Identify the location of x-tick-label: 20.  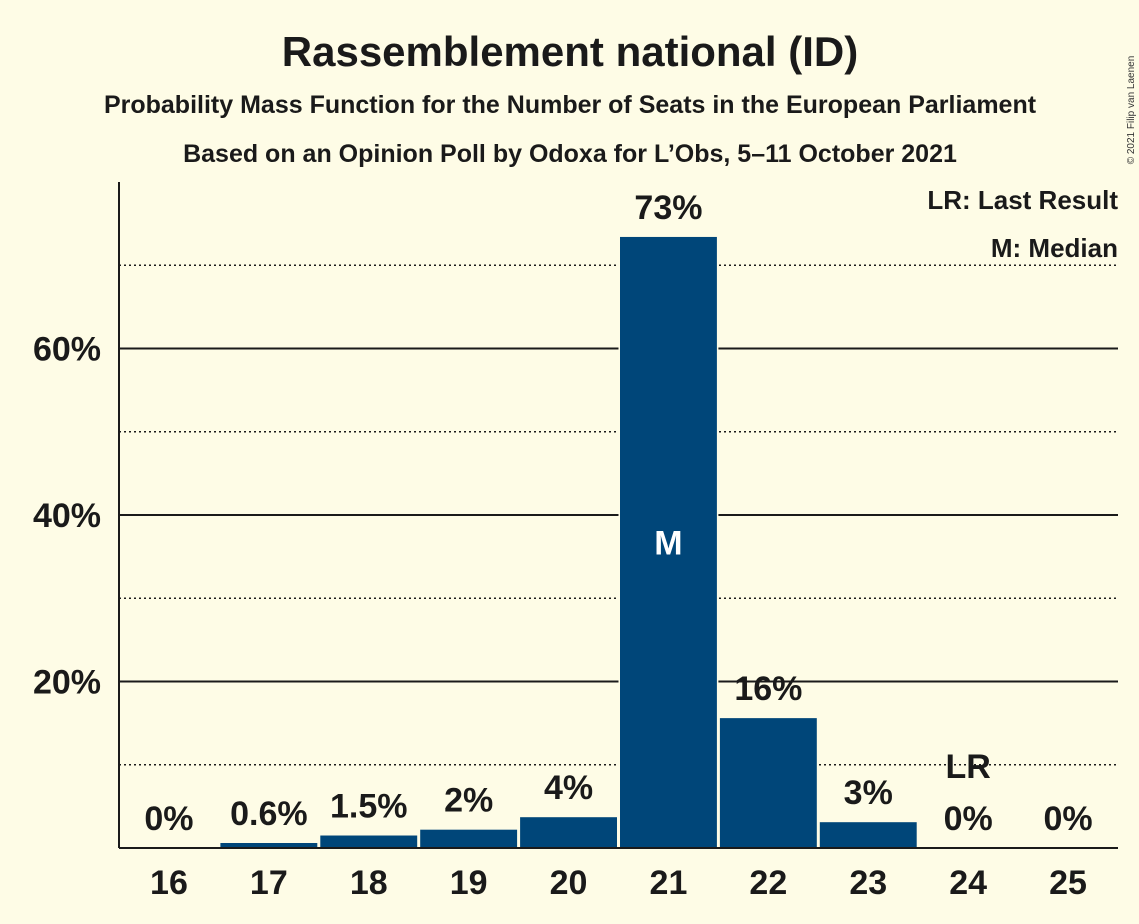
(569, 883).